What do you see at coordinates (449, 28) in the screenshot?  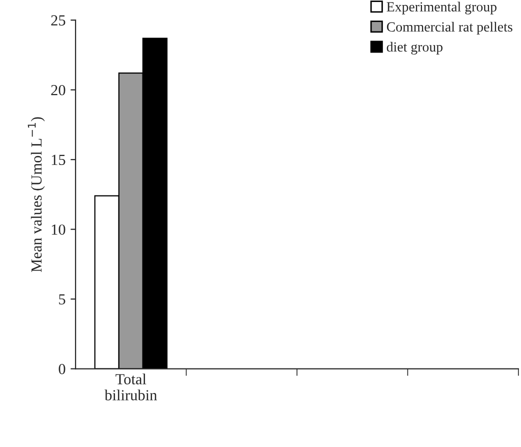 I see `legend-label: Commercial rat pellets` at bounding box center [449, 28].